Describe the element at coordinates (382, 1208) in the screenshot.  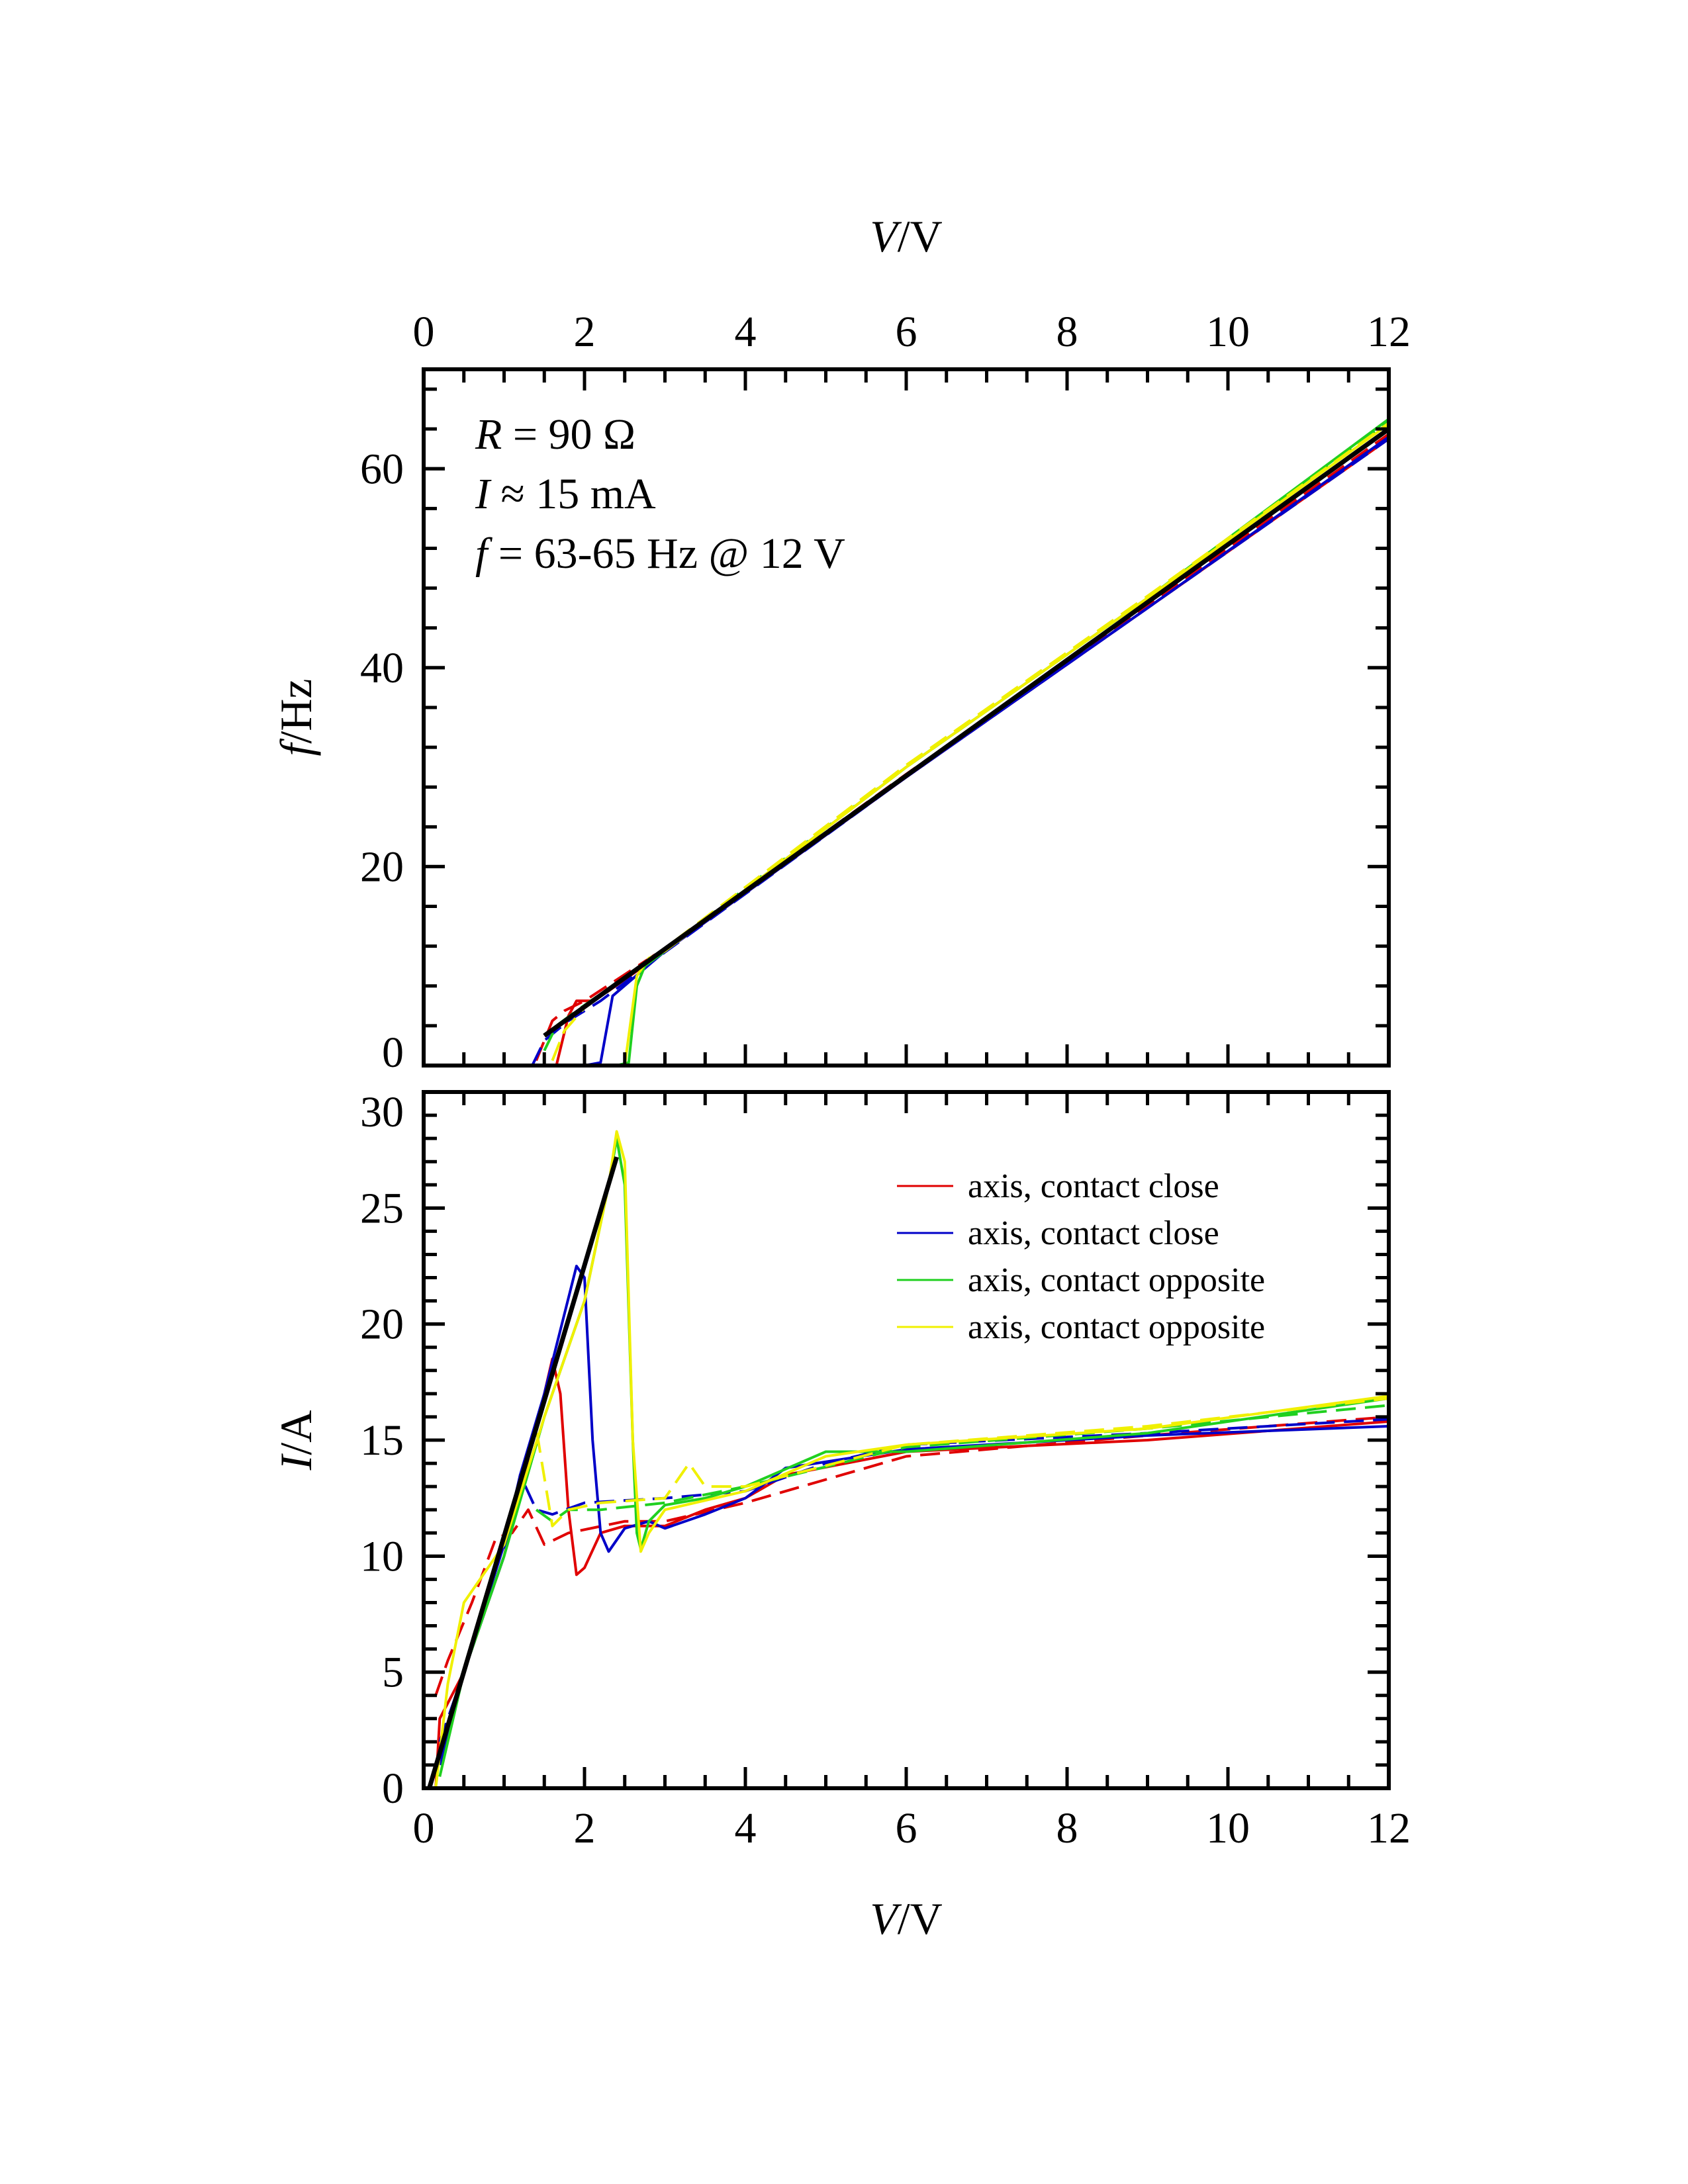
I see `y-tick-label: 25` at that location.